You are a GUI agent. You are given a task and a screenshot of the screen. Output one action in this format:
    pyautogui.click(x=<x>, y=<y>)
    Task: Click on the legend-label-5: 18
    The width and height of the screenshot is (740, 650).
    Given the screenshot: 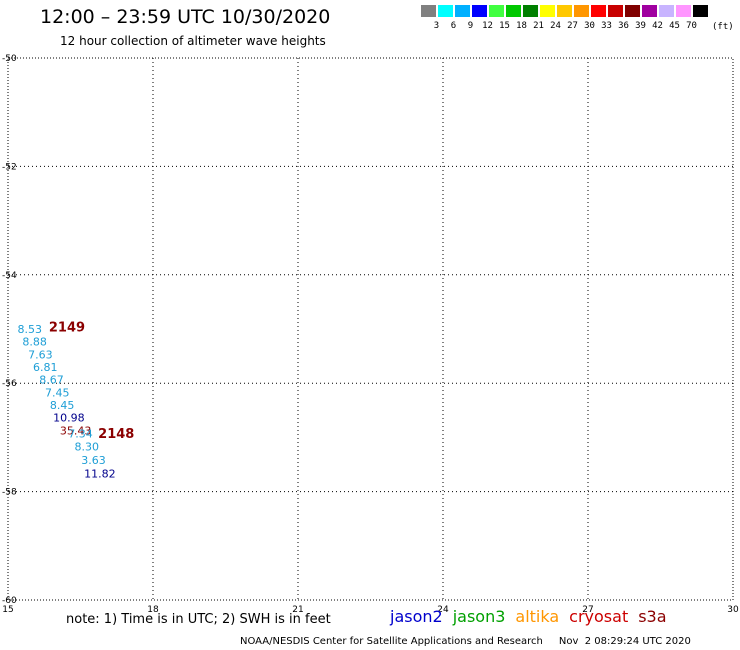 What is the action you would take?
    pyautogui.click(x=521, y=26)
    